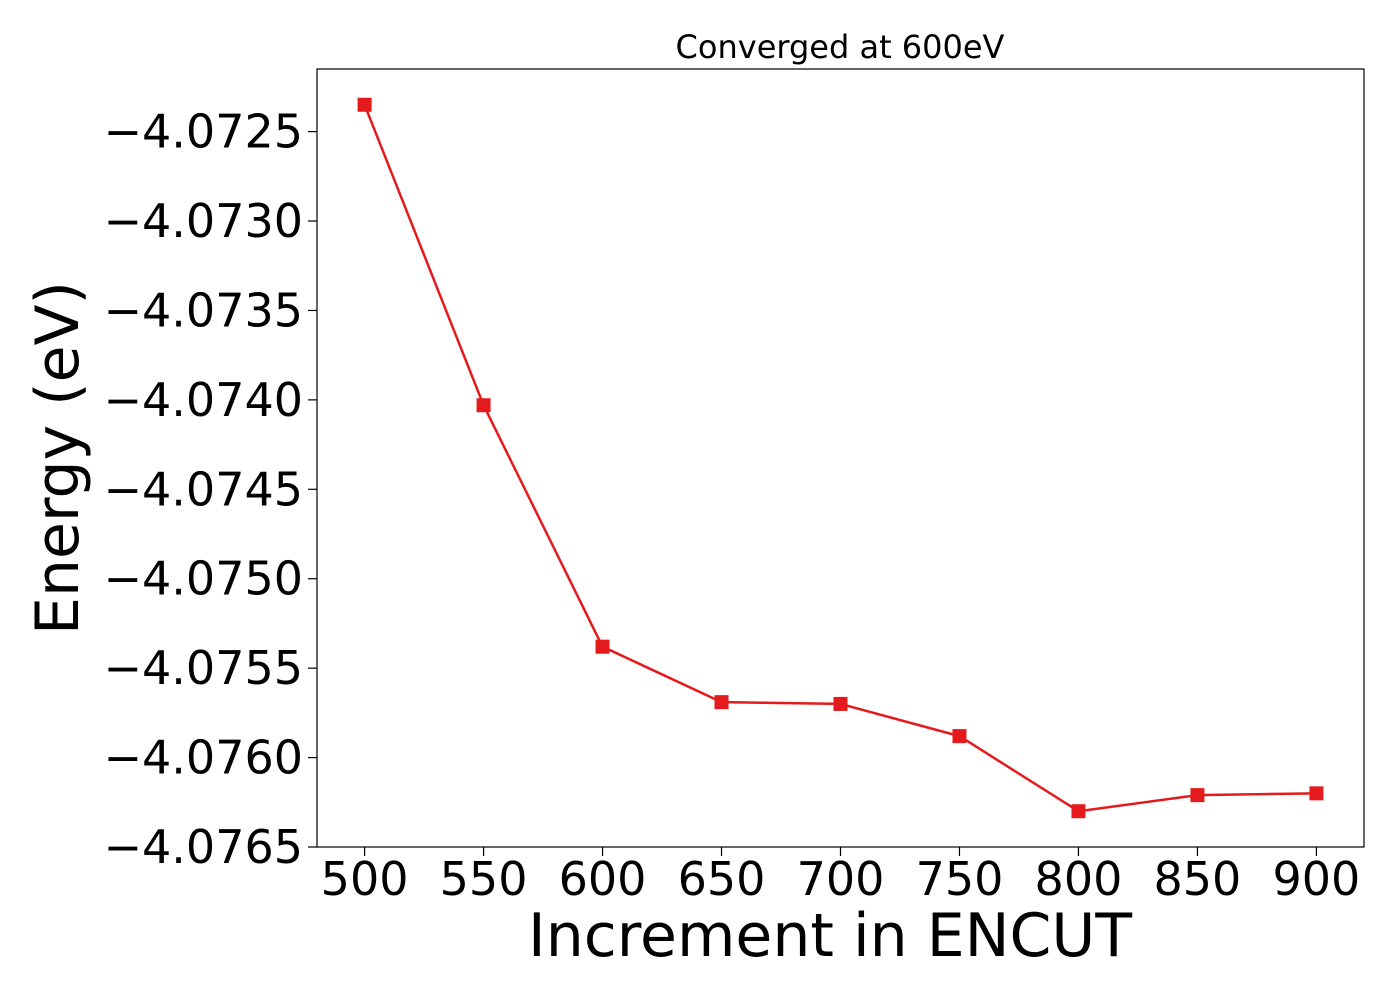 Image resolution: width=1400 pixels, height=1000 pixels. What do you see at coordinates (1317, 879) in the screenshot?
I see `x-tick-label: 900` at bounding box center [1317, 879].